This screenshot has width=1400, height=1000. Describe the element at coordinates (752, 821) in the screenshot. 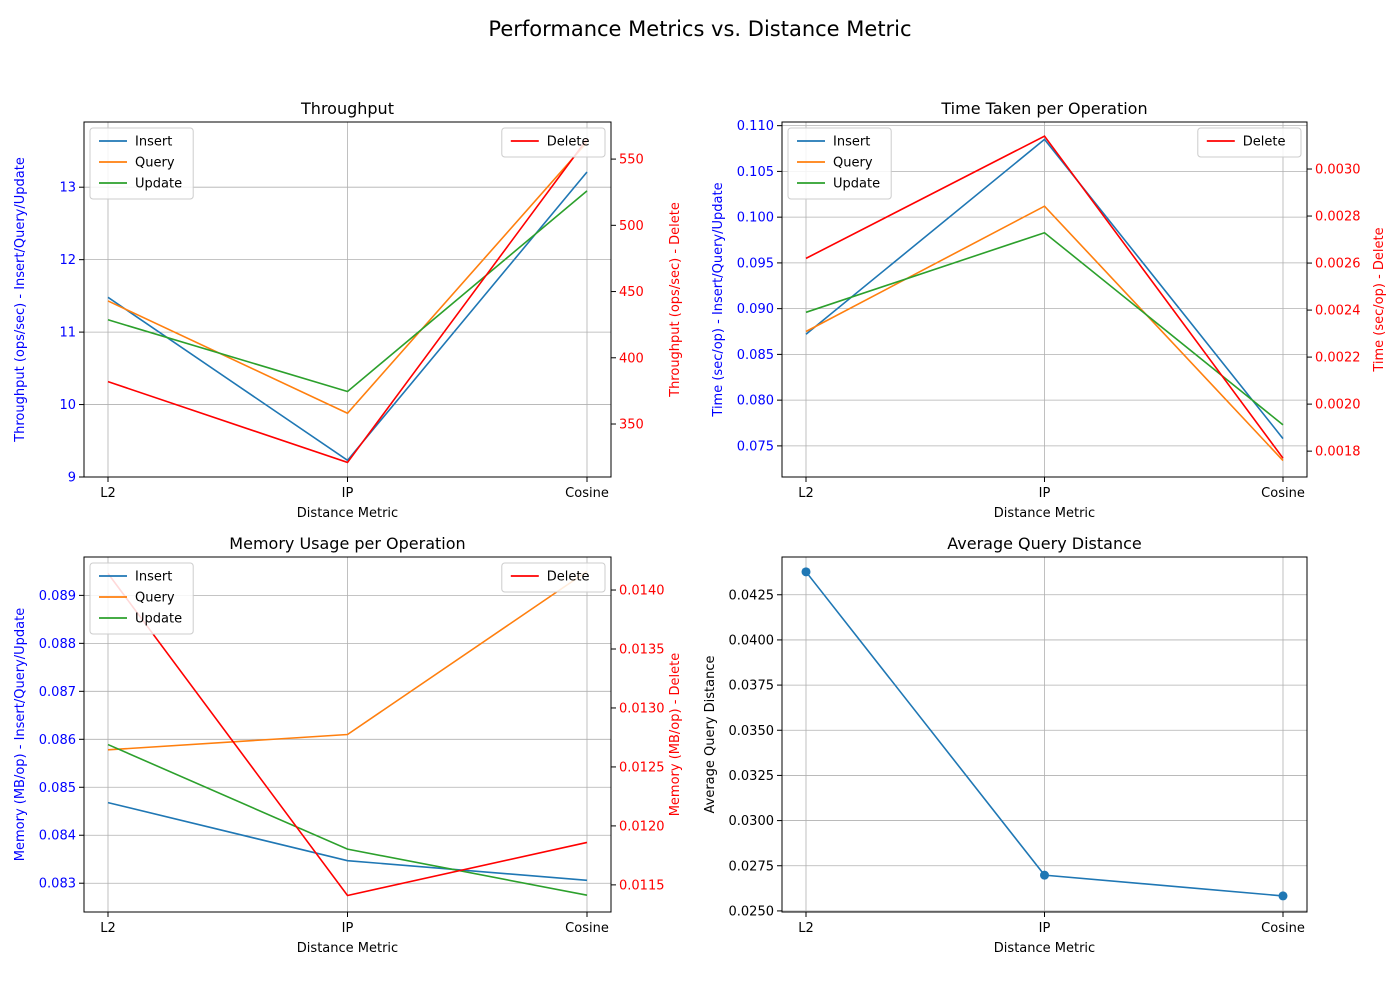

I see `y-tick-label: 0.0300` at that location.